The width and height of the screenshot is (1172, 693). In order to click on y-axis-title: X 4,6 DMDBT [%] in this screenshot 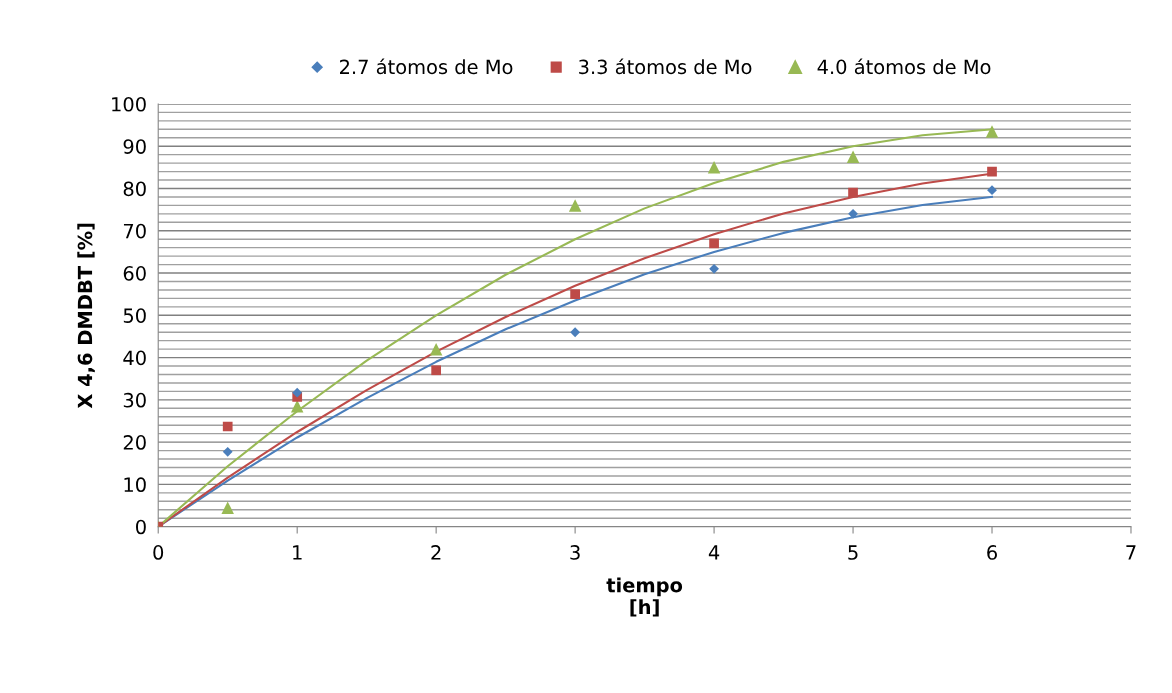, I will do `click(86, 316)`.